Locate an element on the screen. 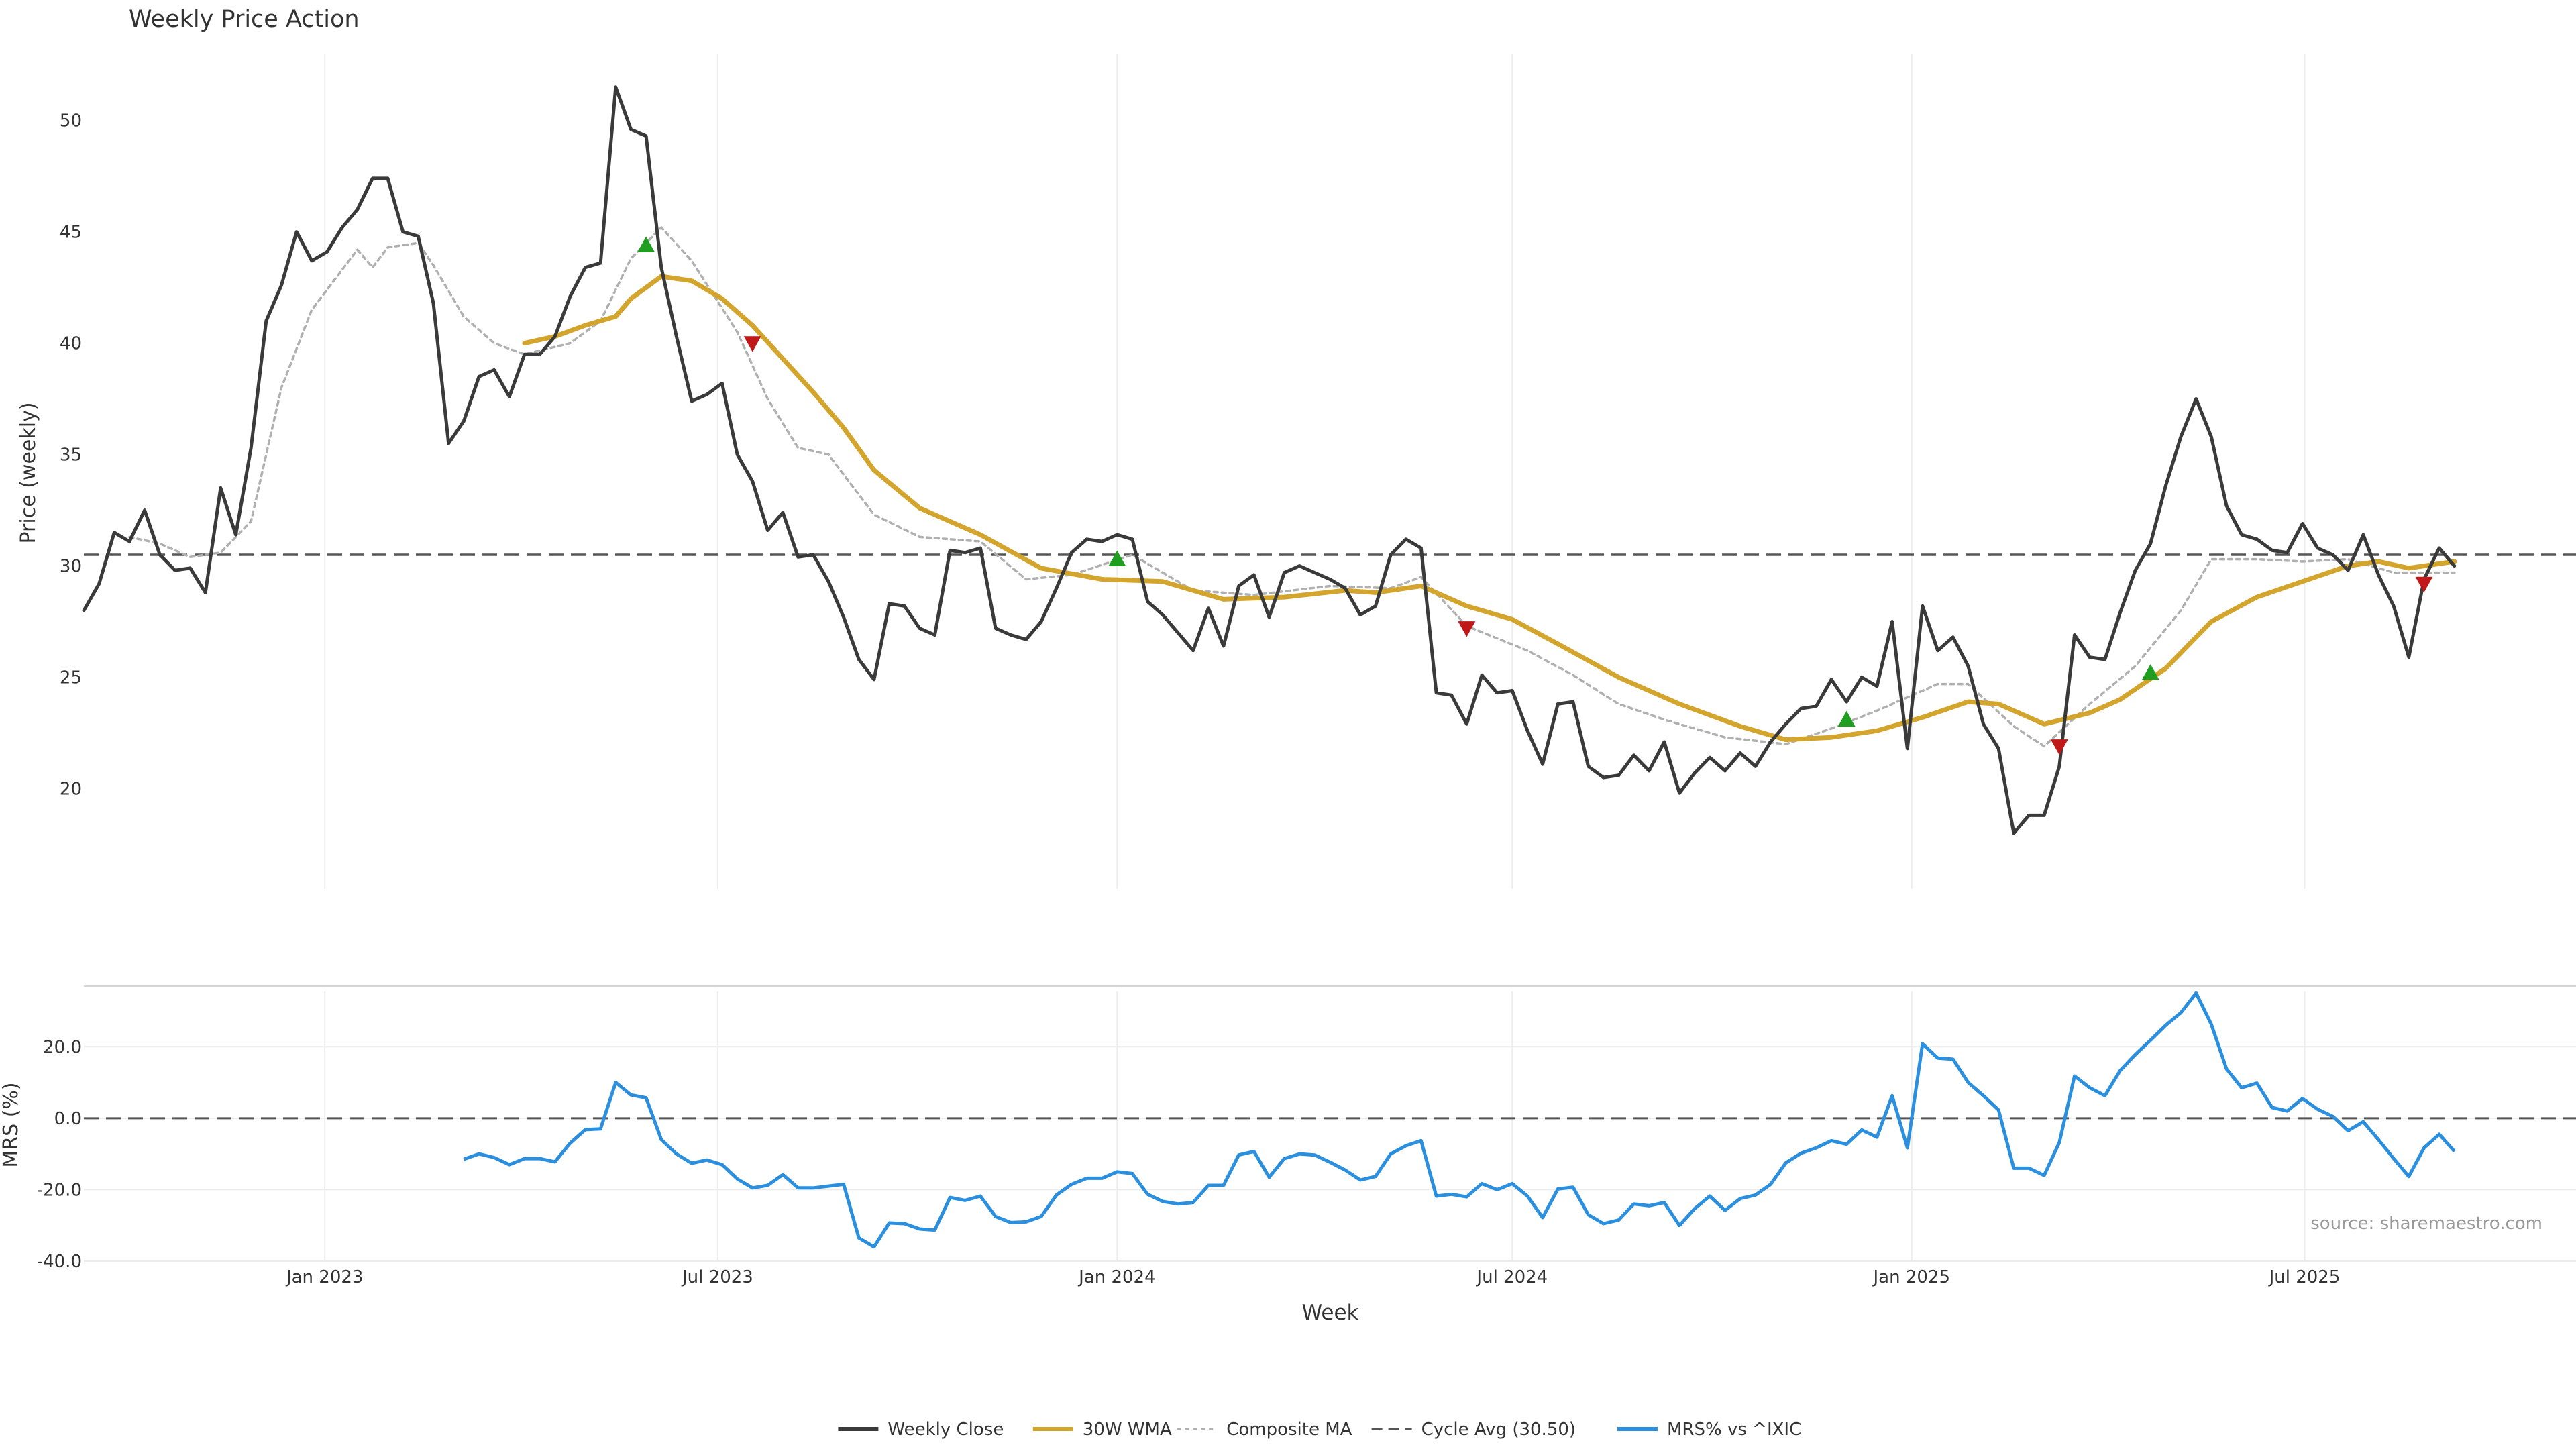 This screenshot has height=1449, width=2576. bottom-y-tick-label: -40.0 is located at coordinates (59, 1262).